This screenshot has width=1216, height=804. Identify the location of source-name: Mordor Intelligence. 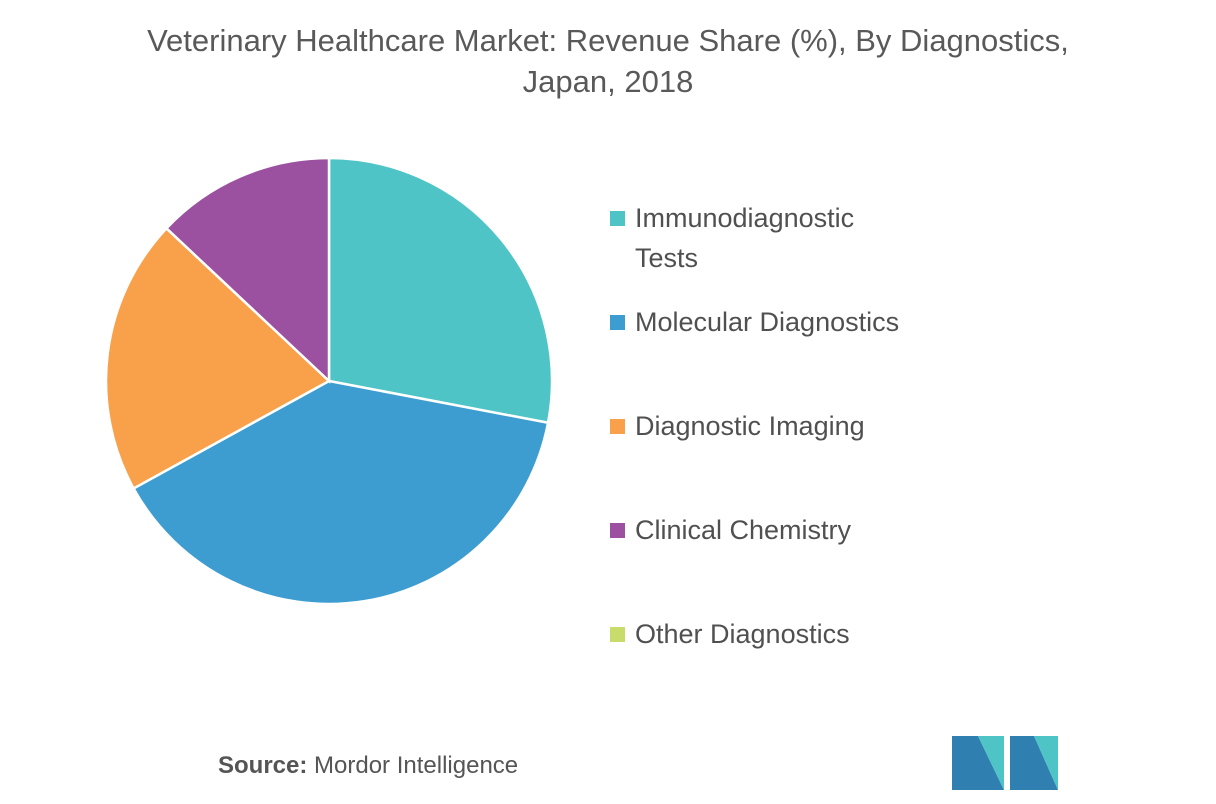
(416, 765).